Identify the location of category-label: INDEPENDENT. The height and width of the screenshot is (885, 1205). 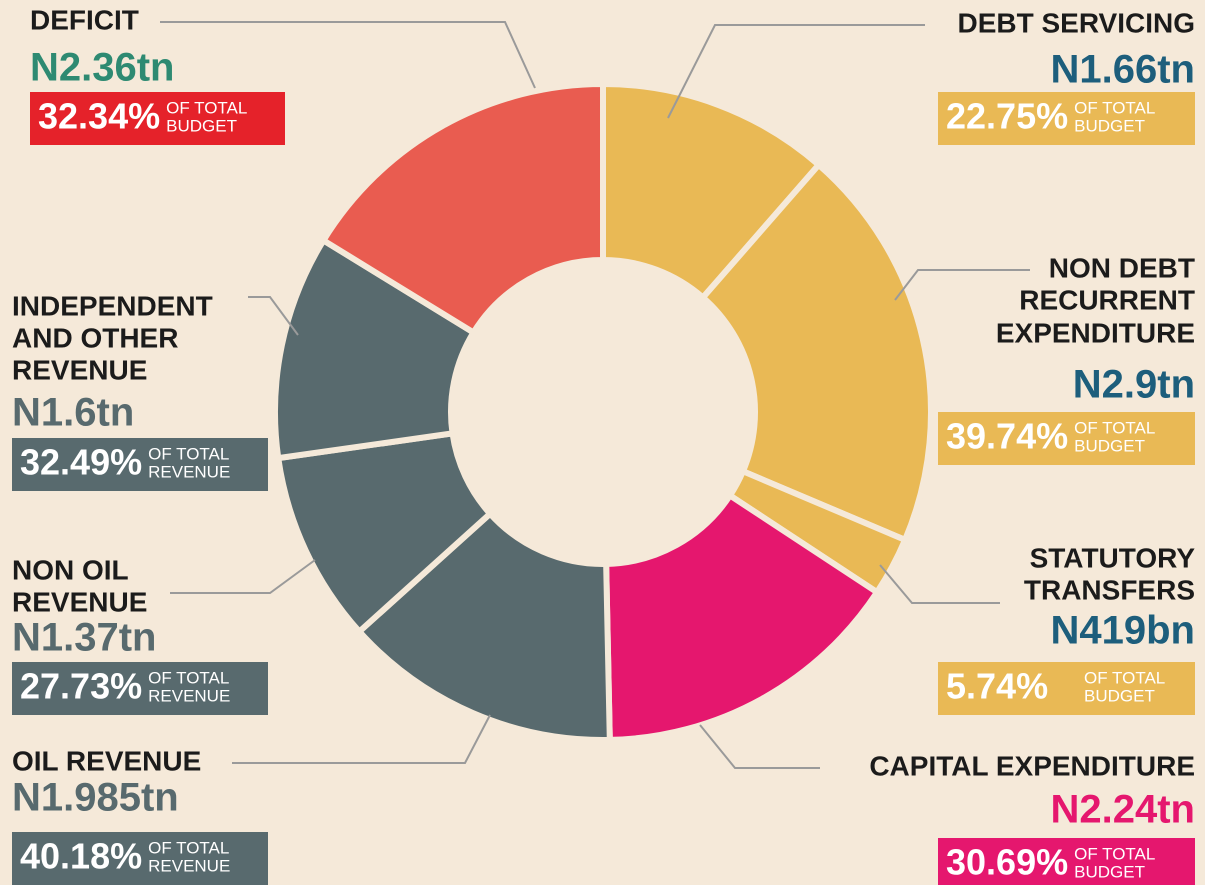
(112, 305).